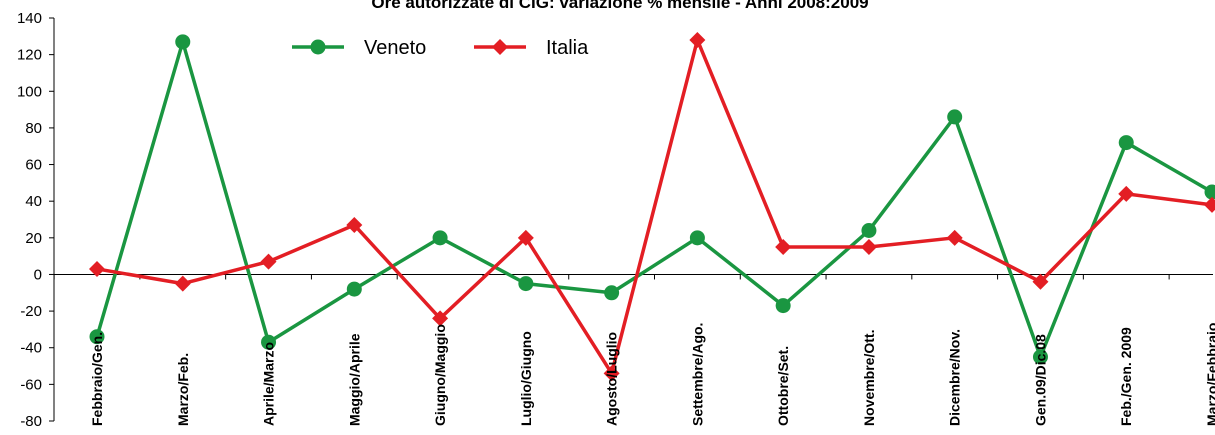  What do you see at coordinates (395, 48) in the screenshot?
I see `legend-label-veneto: Veneto` at bounding box center [395, 48].